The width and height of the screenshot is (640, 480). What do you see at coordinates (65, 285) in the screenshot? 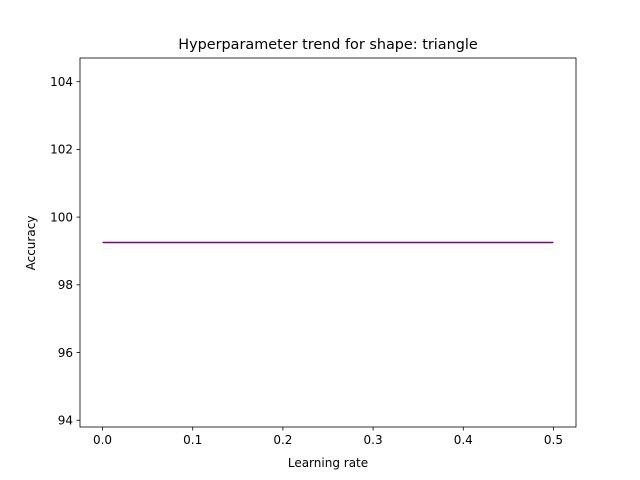
I see `y-tick-label: 98` at bounding box center [65, 285].